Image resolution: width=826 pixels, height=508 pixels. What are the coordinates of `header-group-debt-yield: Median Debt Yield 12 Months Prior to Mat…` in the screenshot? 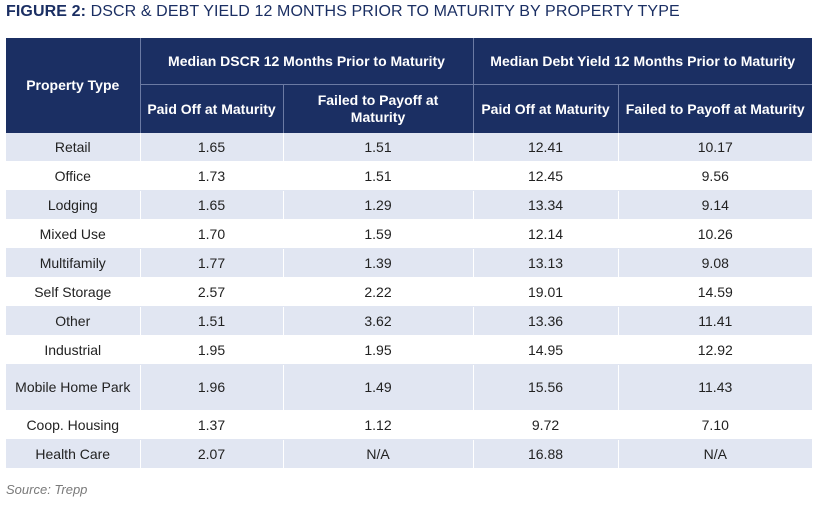 It's located at (642, 61).